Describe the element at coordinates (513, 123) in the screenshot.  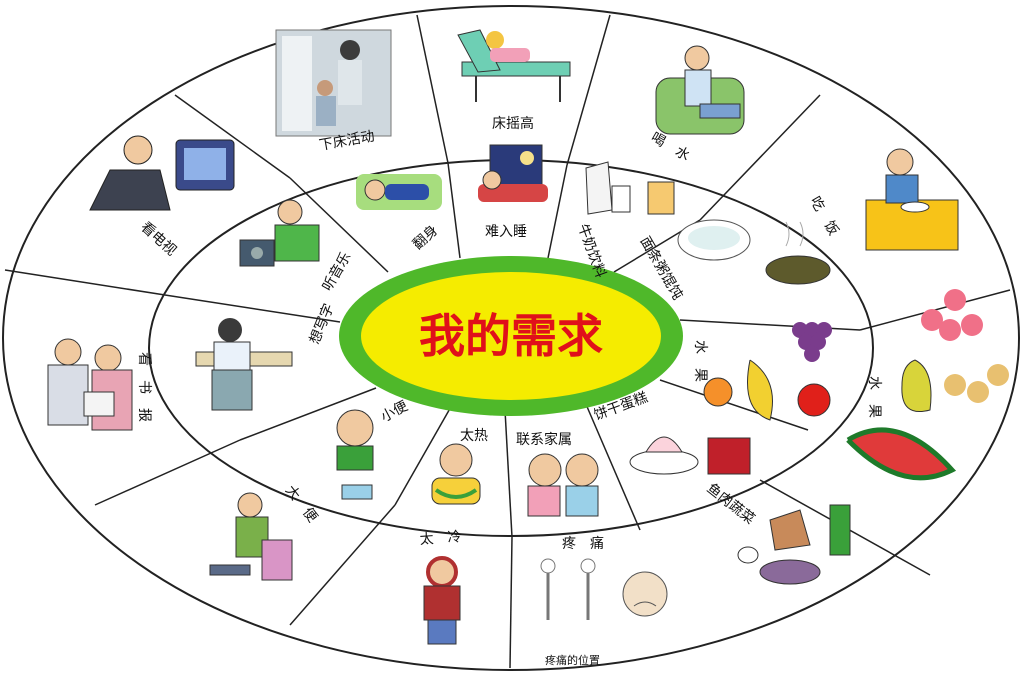
I see `outer-label-raise-bed: 床摇高` at that location.